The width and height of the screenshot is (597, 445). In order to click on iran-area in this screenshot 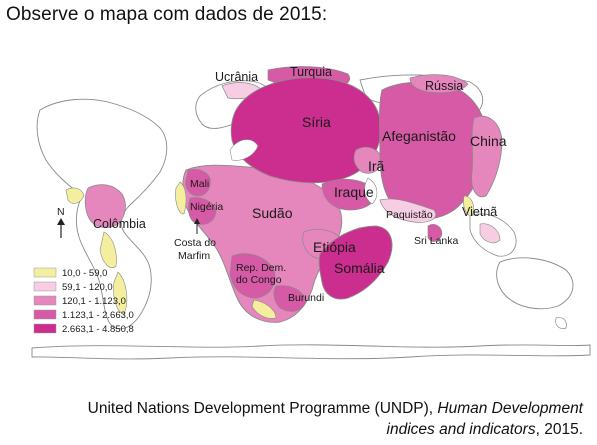, I will do `click(368, 160)`.